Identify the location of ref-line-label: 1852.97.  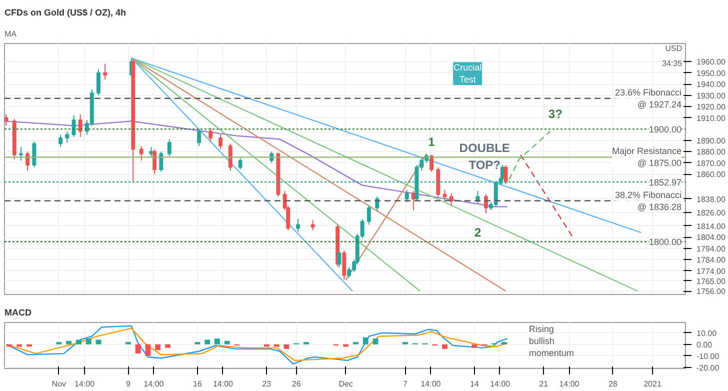
(665, 182).